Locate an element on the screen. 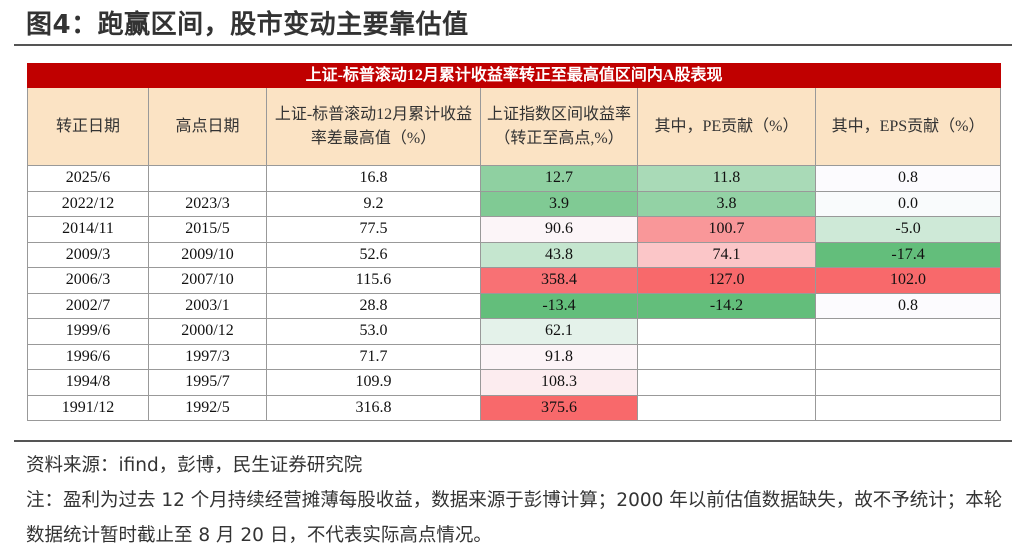  cell: 1992/5 is located at coordinates (207, 407).